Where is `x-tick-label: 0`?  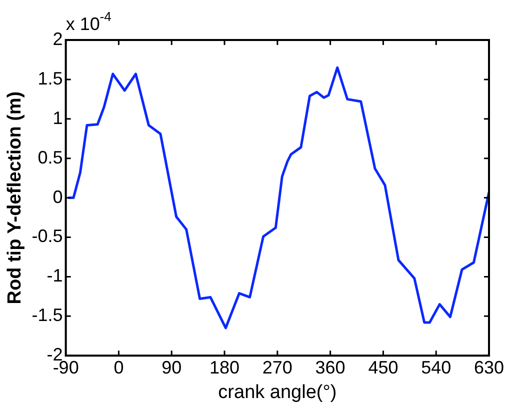 x-tick-label: 0 is located at coordinates (119, 367).